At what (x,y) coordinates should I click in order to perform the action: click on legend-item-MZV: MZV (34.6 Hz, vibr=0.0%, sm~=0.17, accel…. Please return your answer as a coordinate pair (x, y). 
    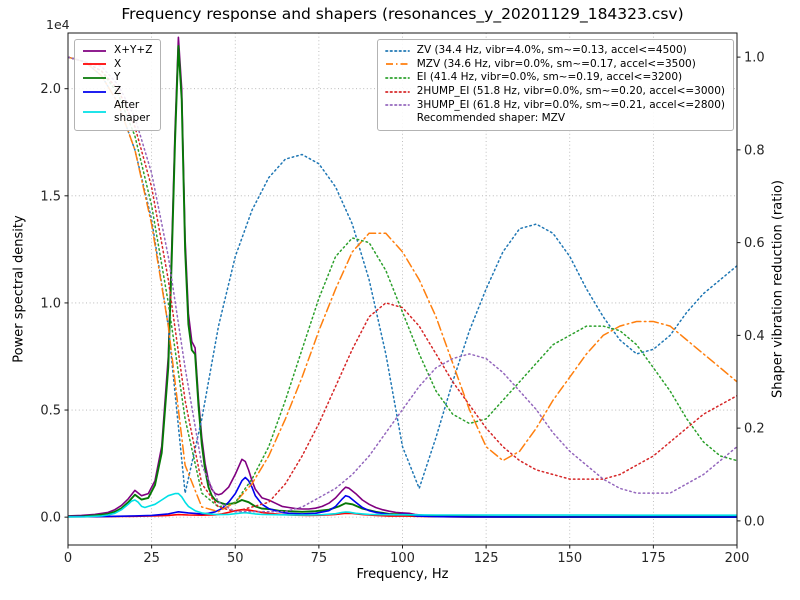
    Looking at the image, I should click on (554, 65).